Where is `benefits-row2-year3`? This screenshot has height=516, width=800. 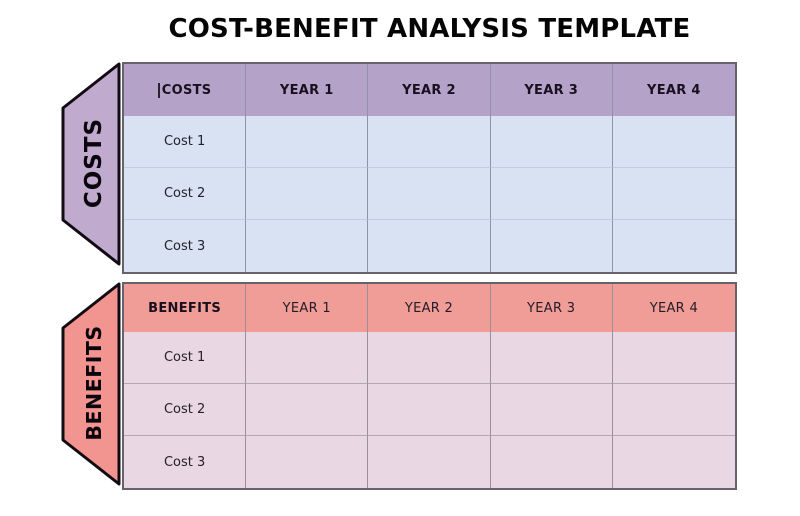
benefits-row2-year3 is located at coordinates (551, 410).